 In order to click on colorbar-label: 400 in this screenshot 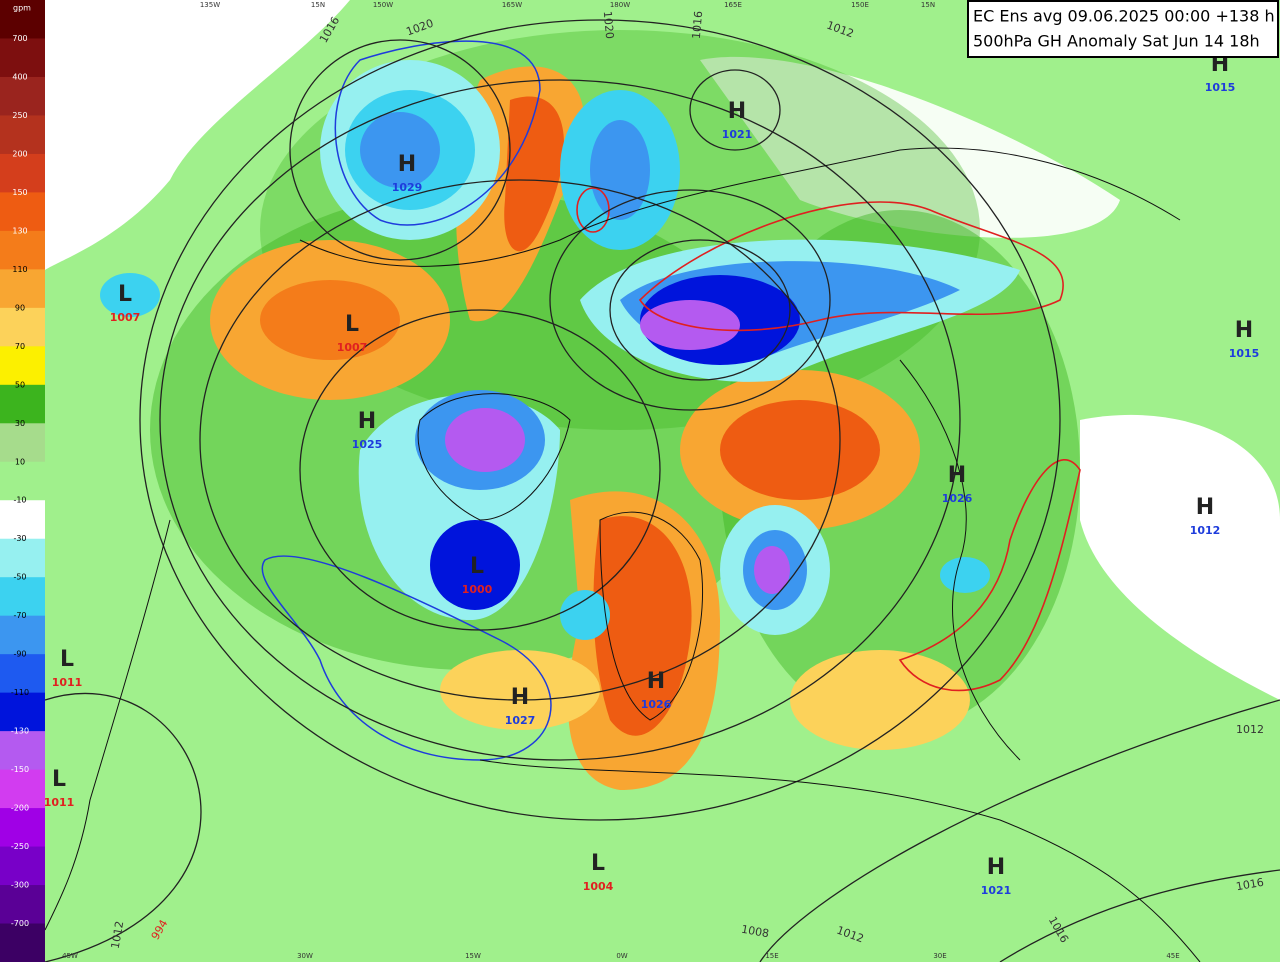, I will do `click(19, 76)`.